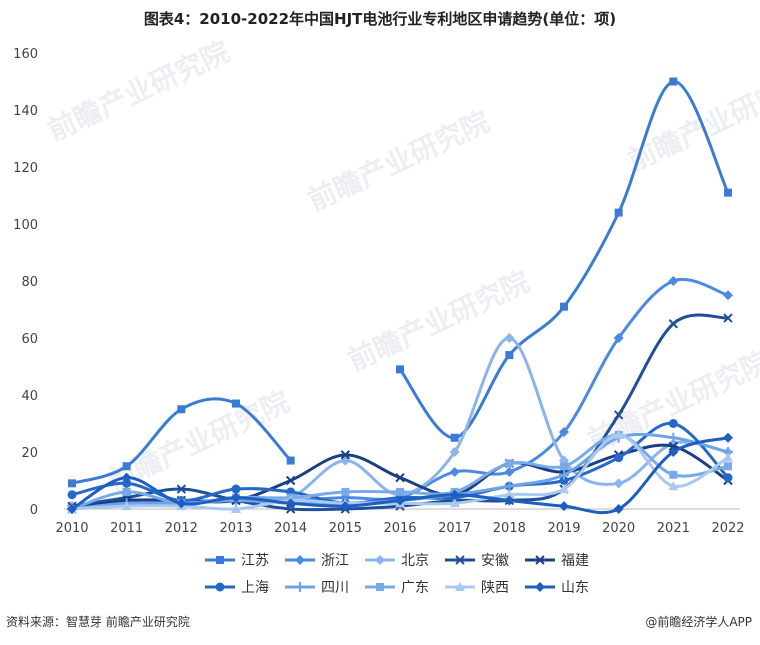 This screenshot has height=645, width=760. Describe the element at coordinates (181, 528) in the screenshot. I see `x-tick-label: 2012` at that location.